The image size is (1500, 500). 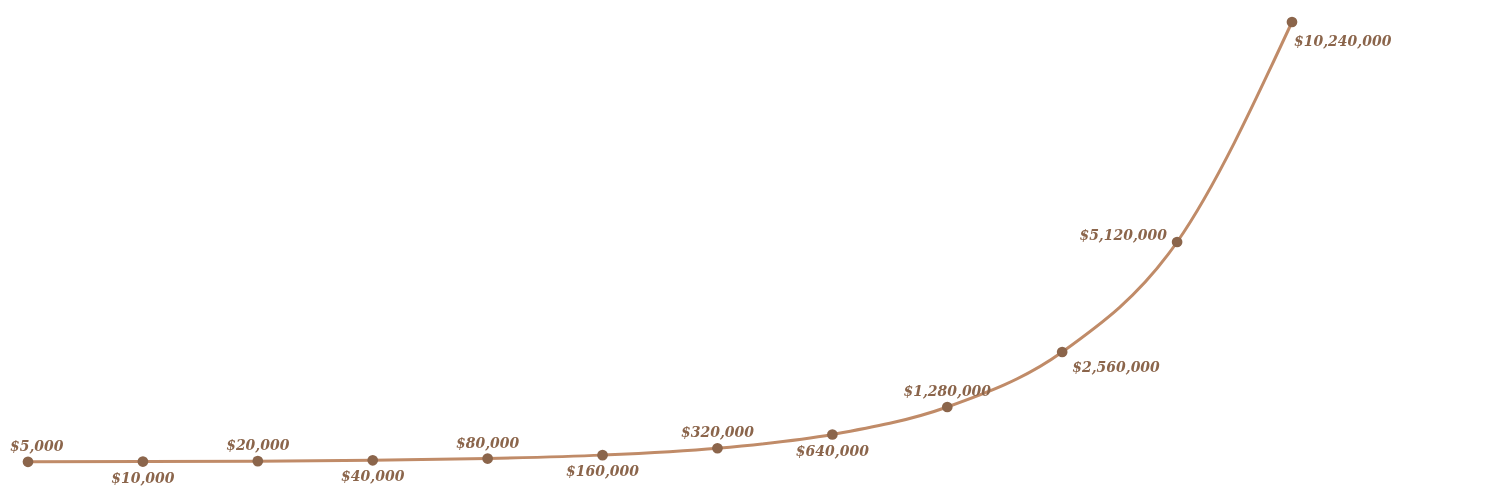 I want to click on data-label: $5,120,000, so click(x=1123, y=235).